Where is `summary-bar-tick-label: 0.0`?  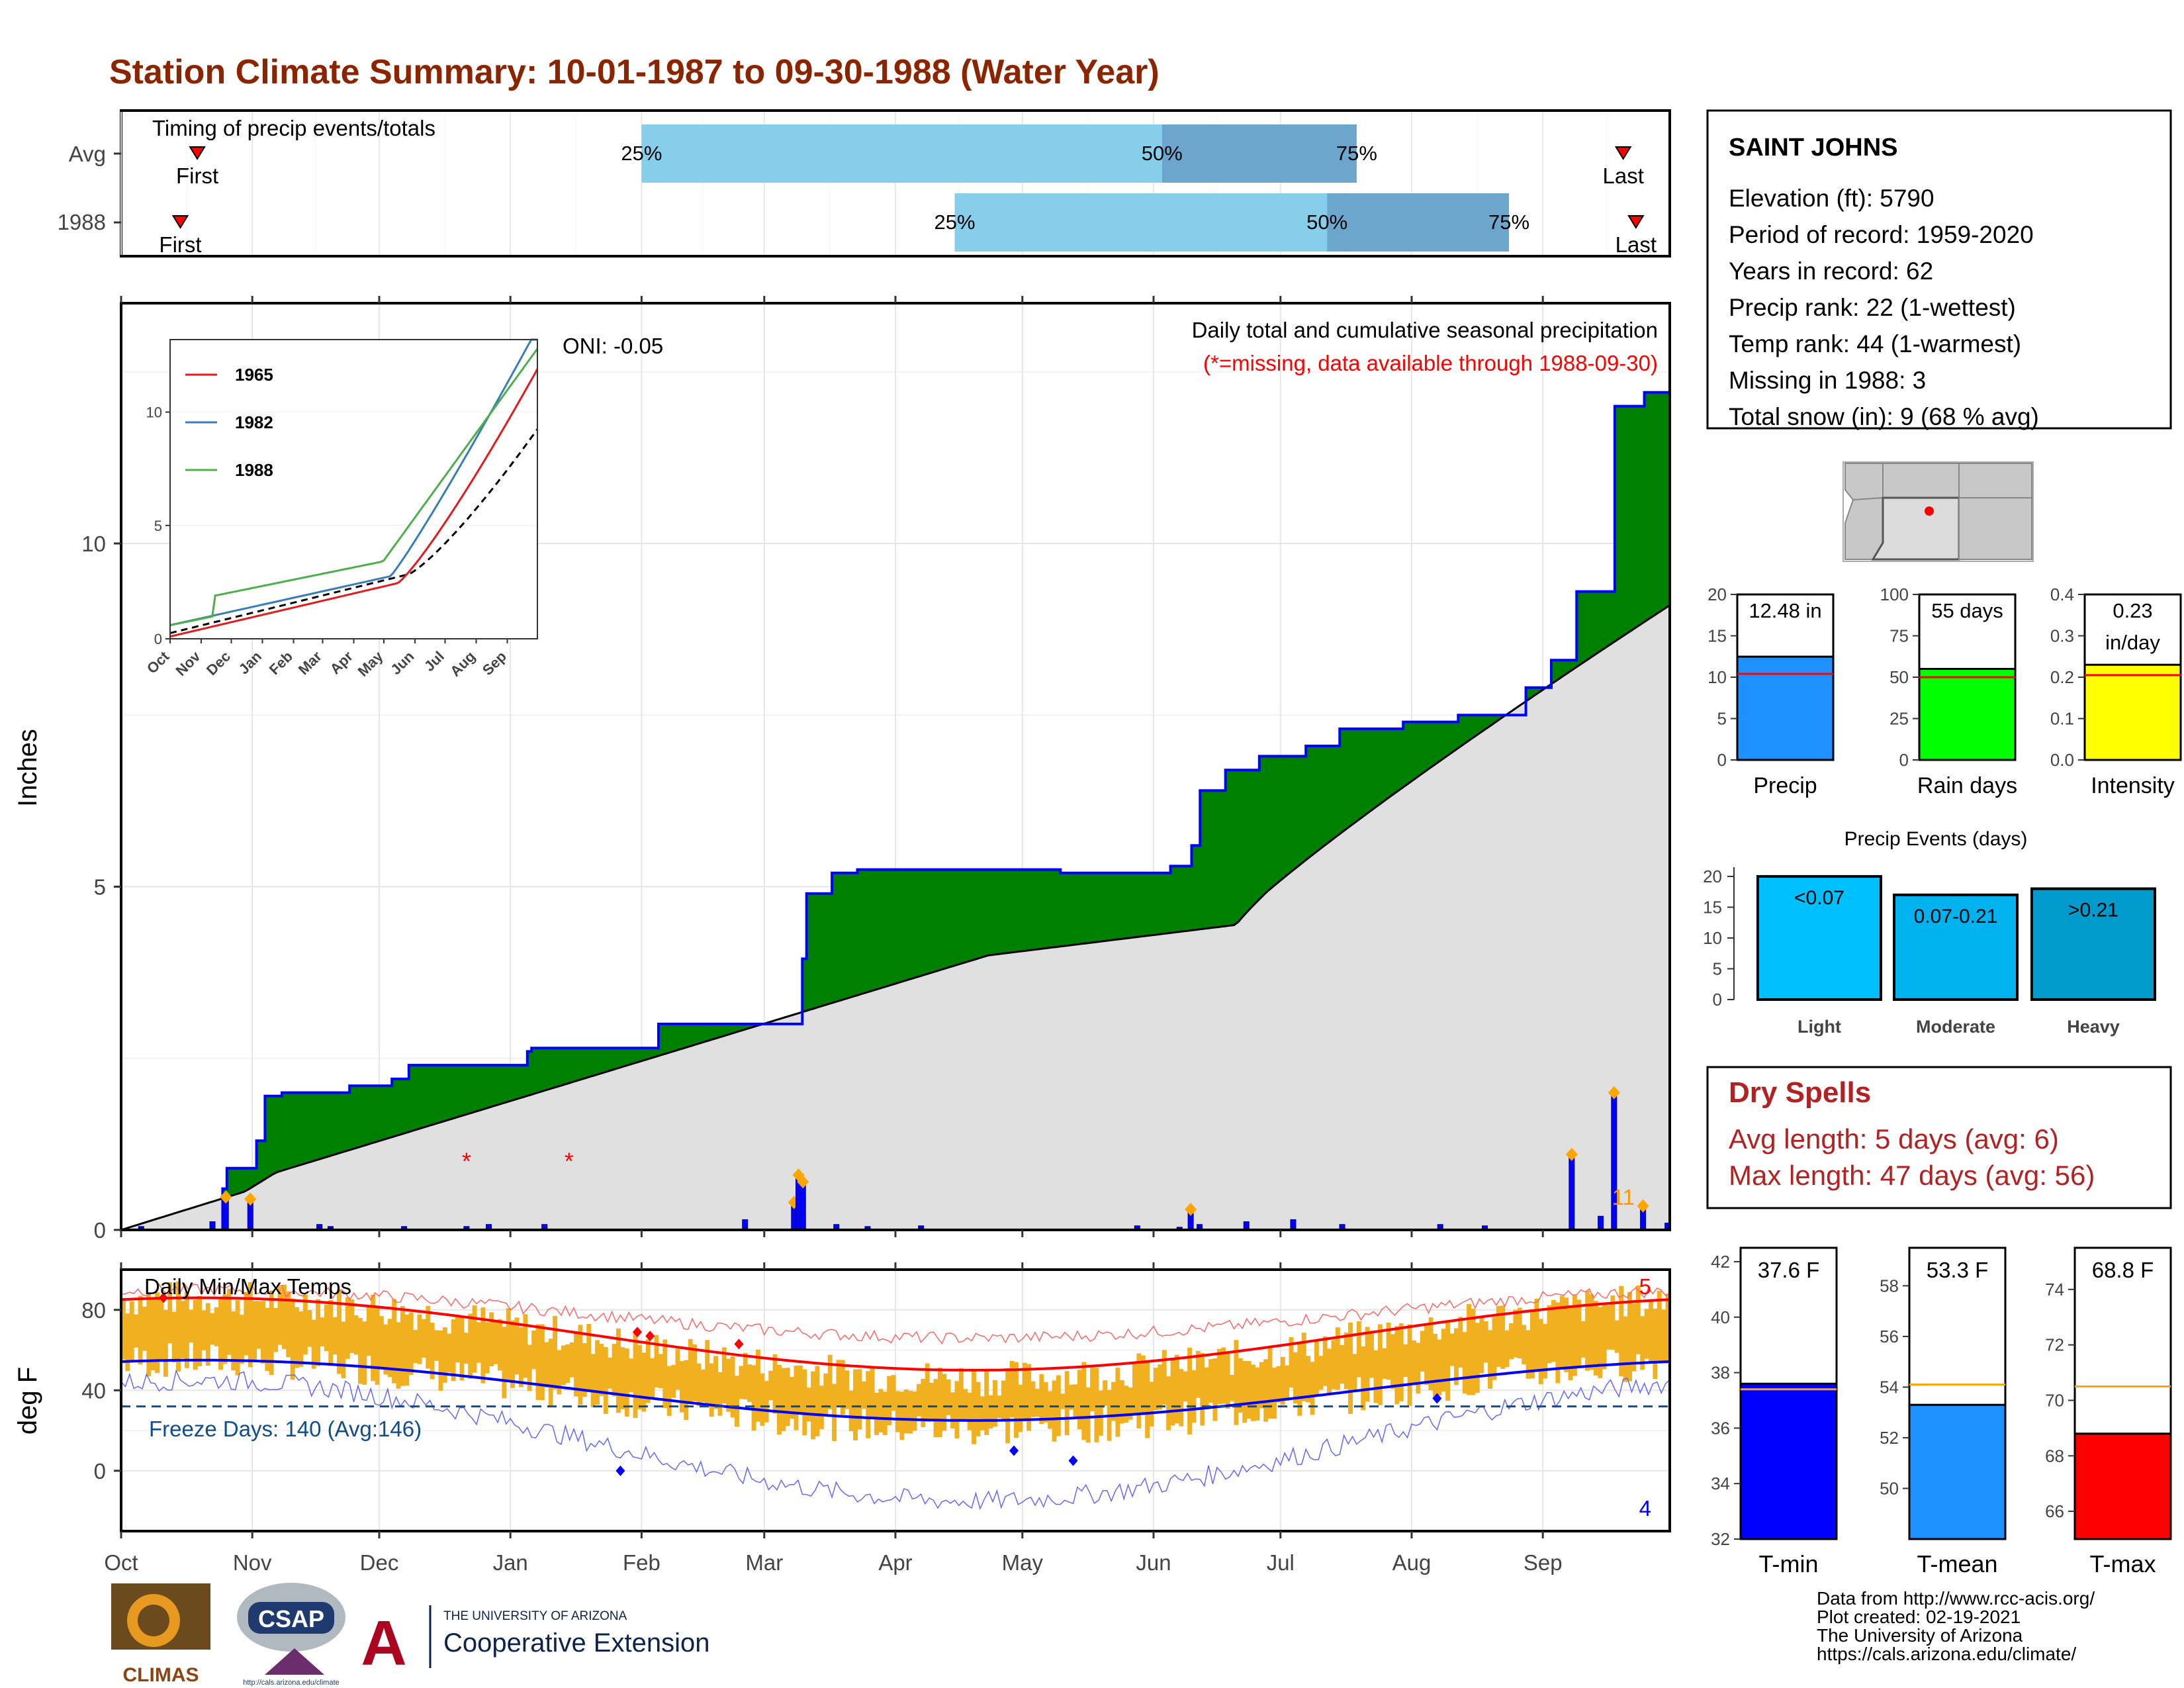
summary-bar-tick-label: 0.0 is located at coordinates (2062, 760).